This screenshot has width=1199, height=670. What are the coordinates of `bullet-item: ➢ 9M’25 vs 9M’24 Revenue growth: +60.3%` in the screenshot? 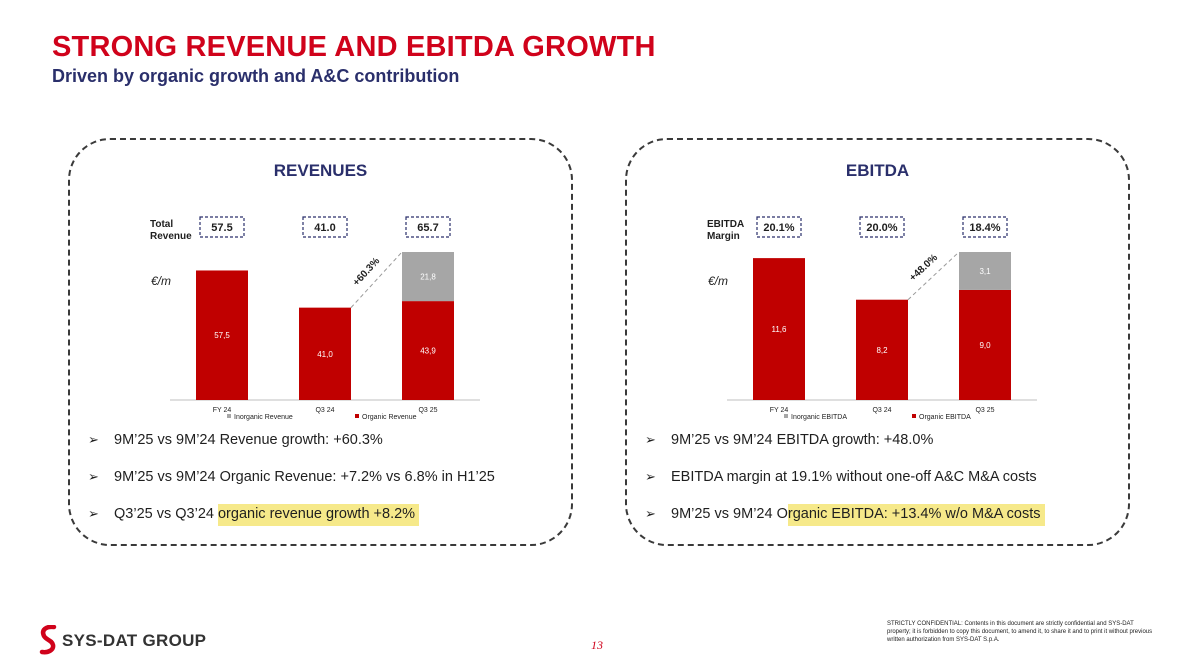 It's located at (291, 450).